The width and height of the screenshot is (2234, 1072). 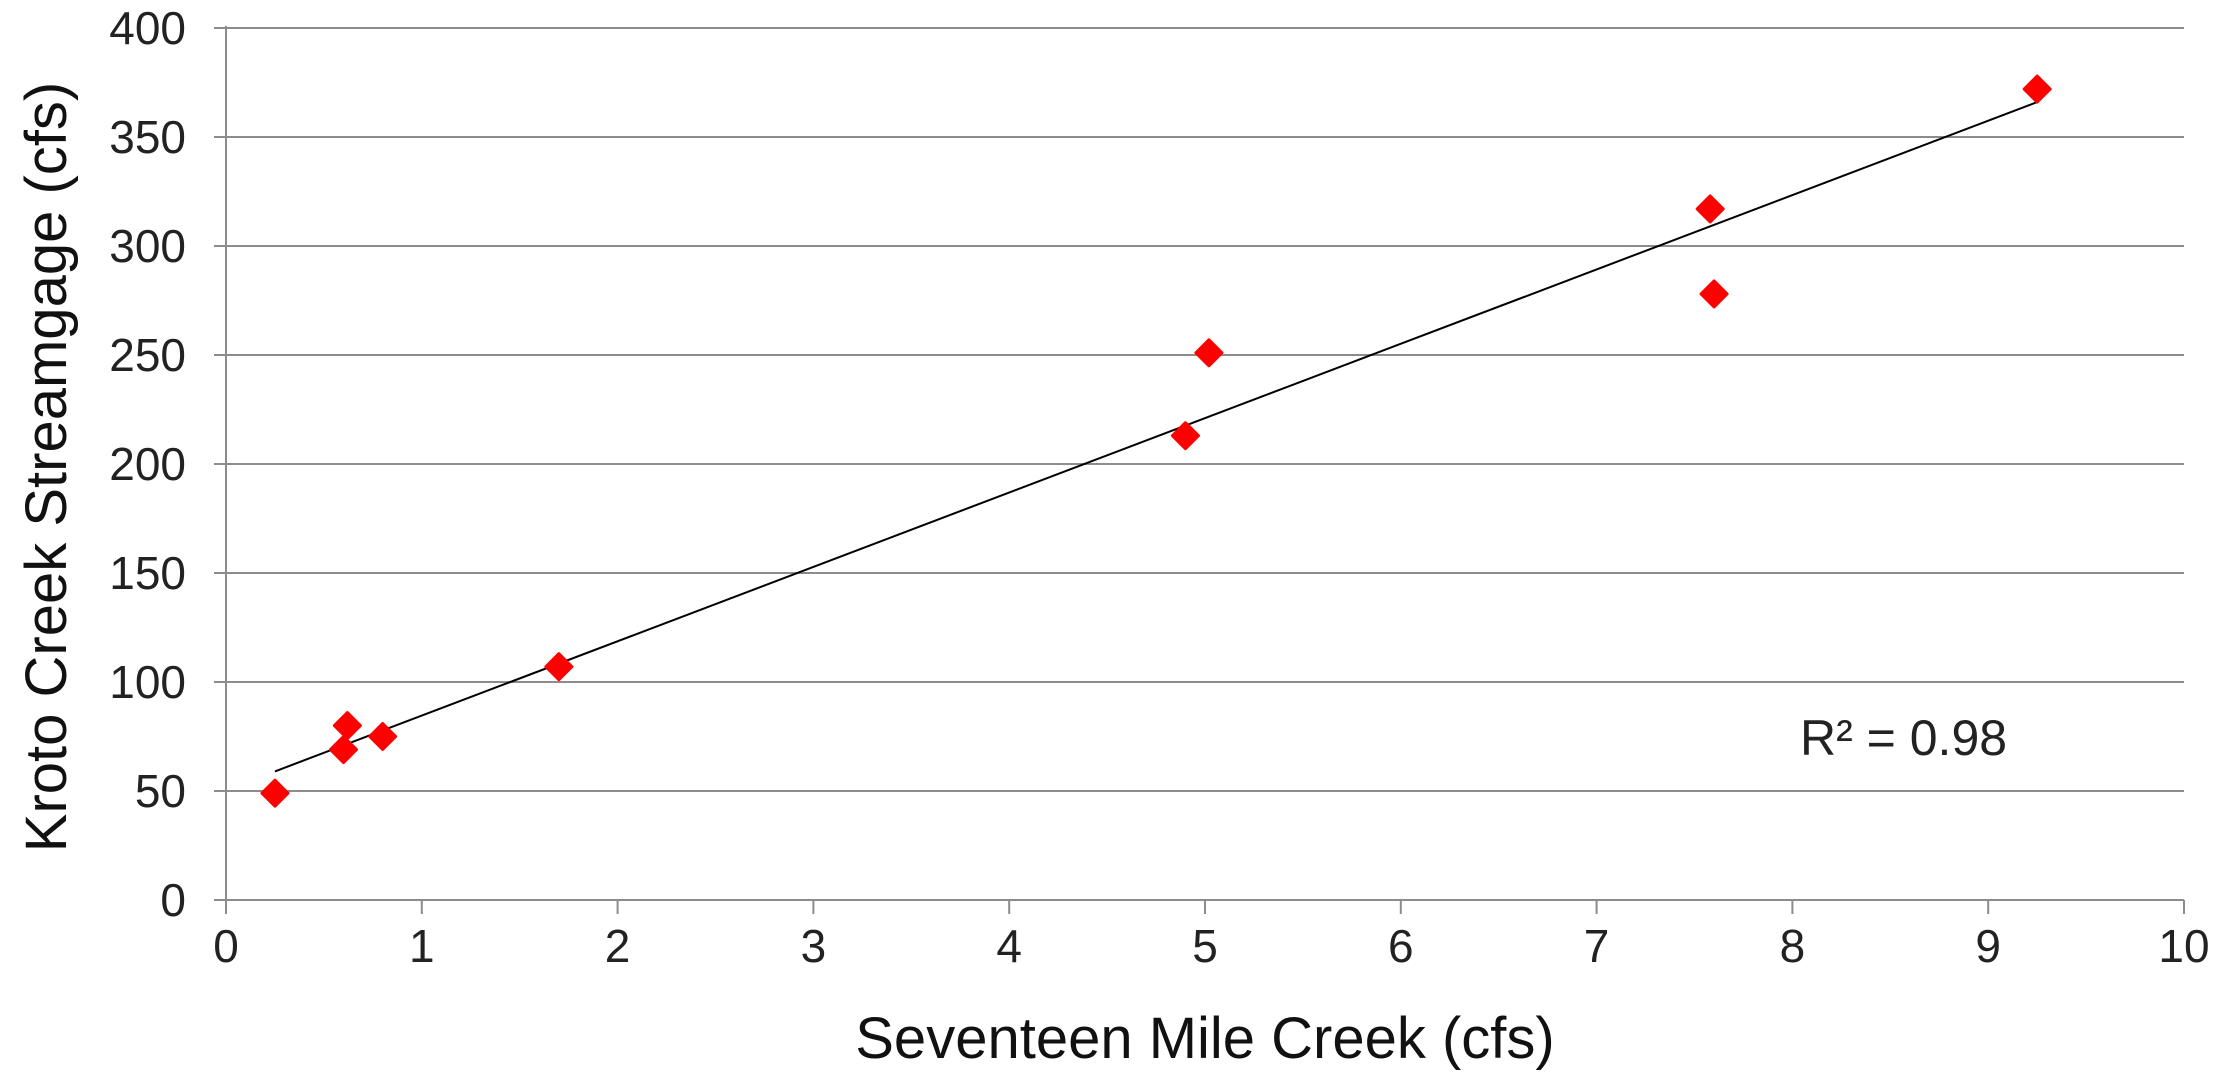 What do you see at coordinates (226, 946) in the screenshot?
I see `x-tick-label: 0` at bounding box center [226, 946].